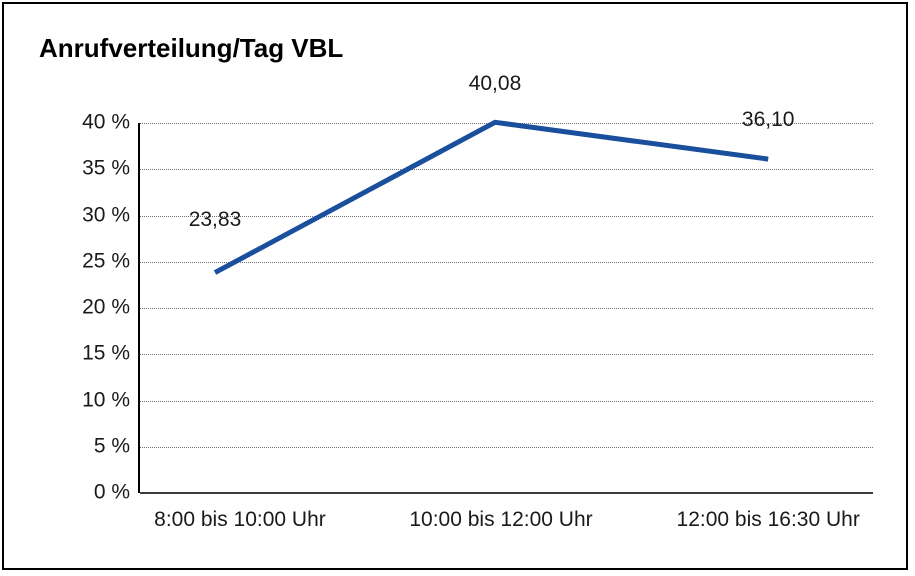 This screenshot has width=915, height=576. I want to click on y-axis-tick-label: 35 %, so click(106, 168).